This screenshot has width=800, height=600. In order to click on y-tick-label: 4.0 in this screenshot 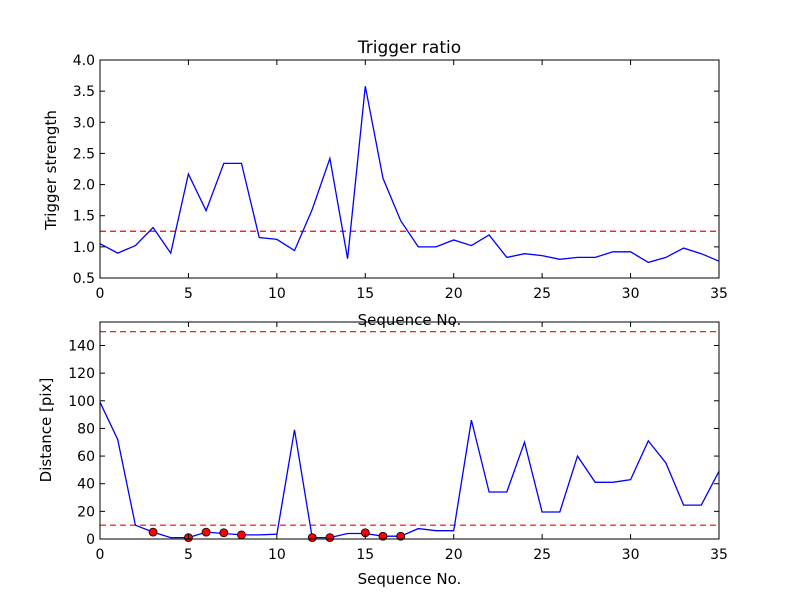, I will do `click(84, 61)`.